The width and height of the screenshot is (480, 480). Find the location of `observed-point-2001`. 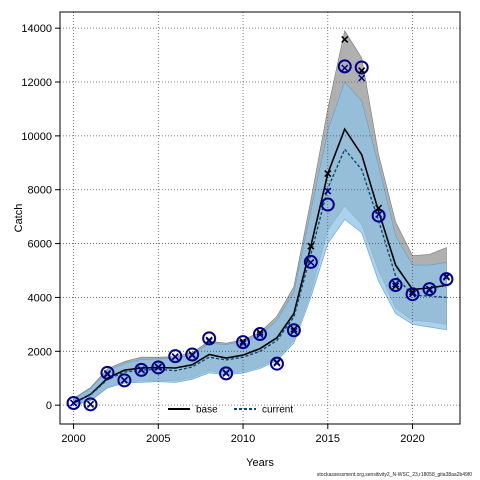

observed-point-2001 is located at coordinates (90, 404).